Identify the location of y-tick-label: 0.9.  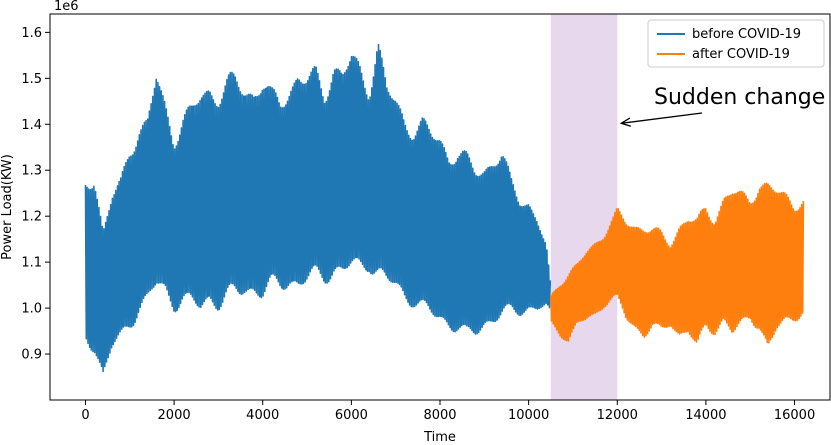
(31, 355).